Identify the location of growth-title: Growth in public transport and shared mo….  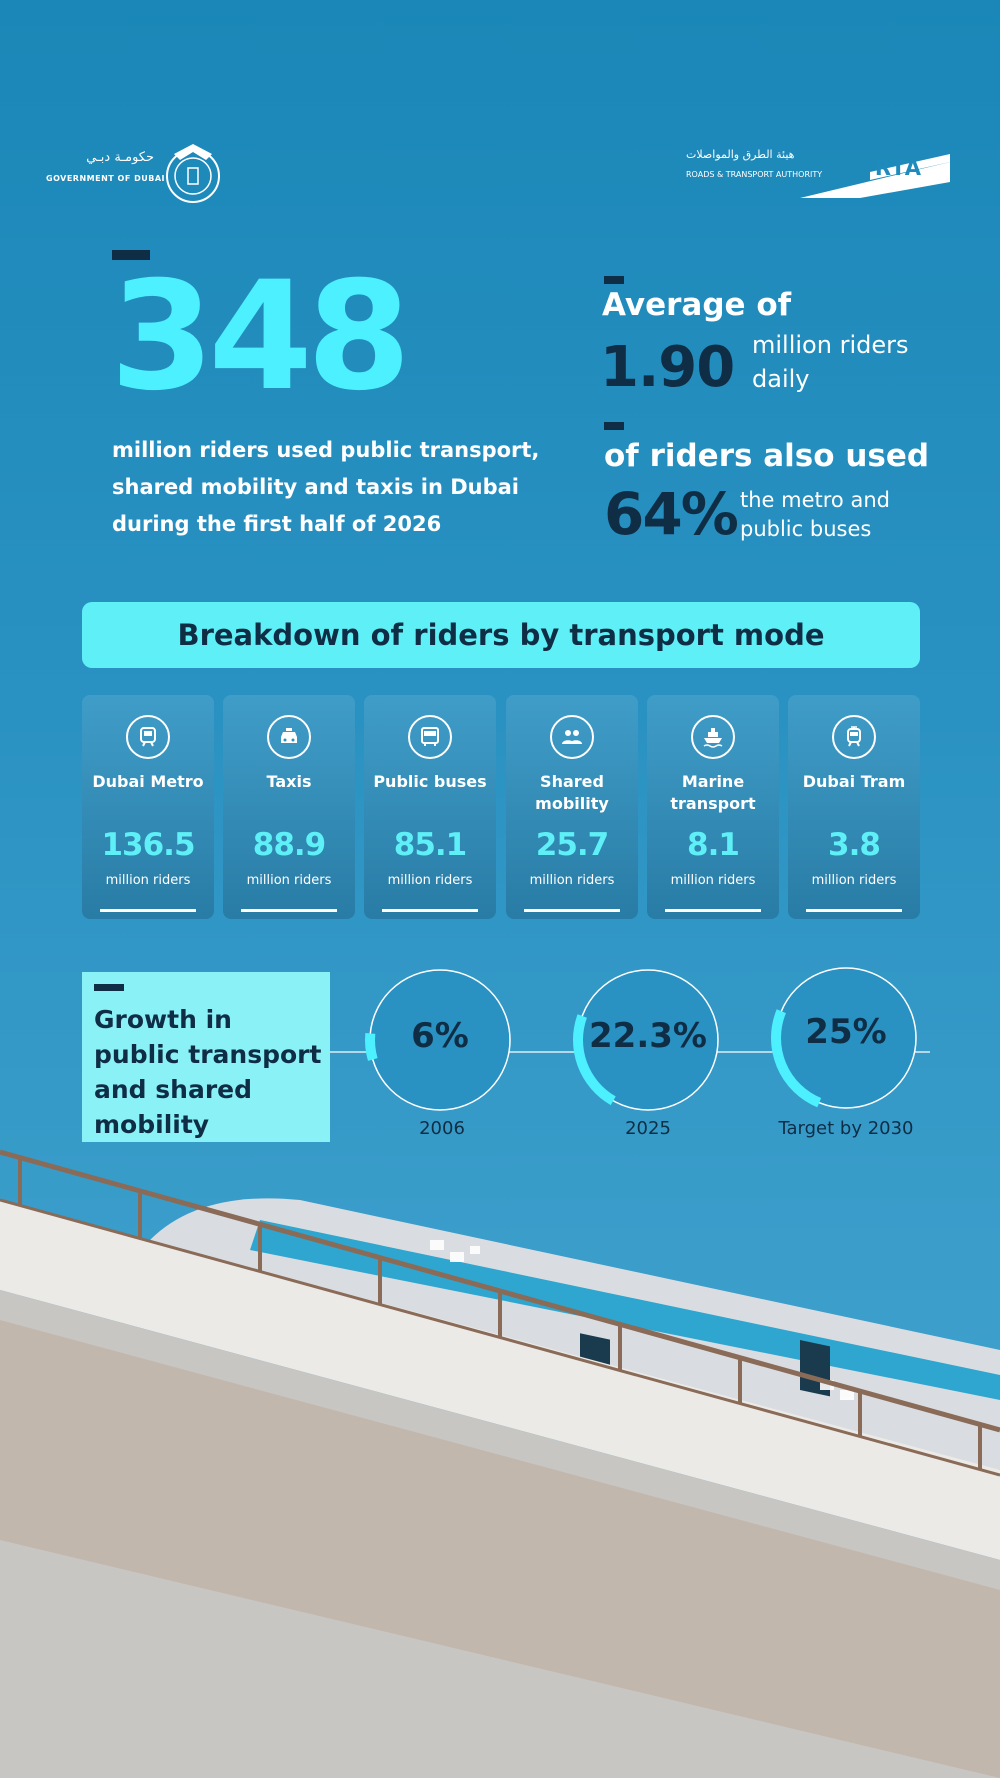
(208, 1072).